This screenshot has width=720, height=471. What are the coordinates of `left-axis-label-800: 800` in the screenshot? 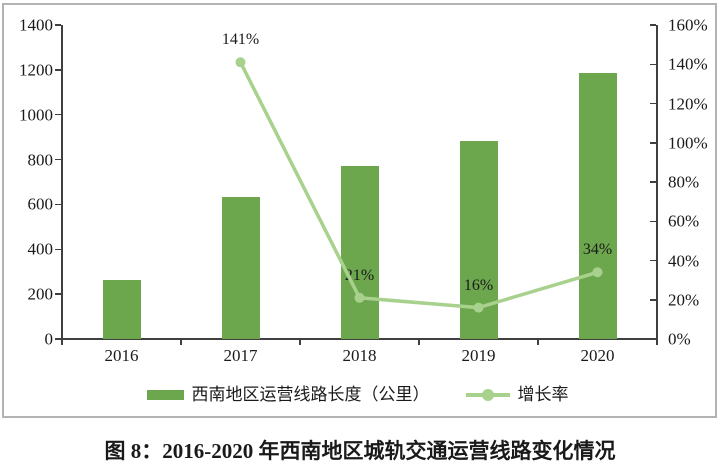 It's located at (40, 160).